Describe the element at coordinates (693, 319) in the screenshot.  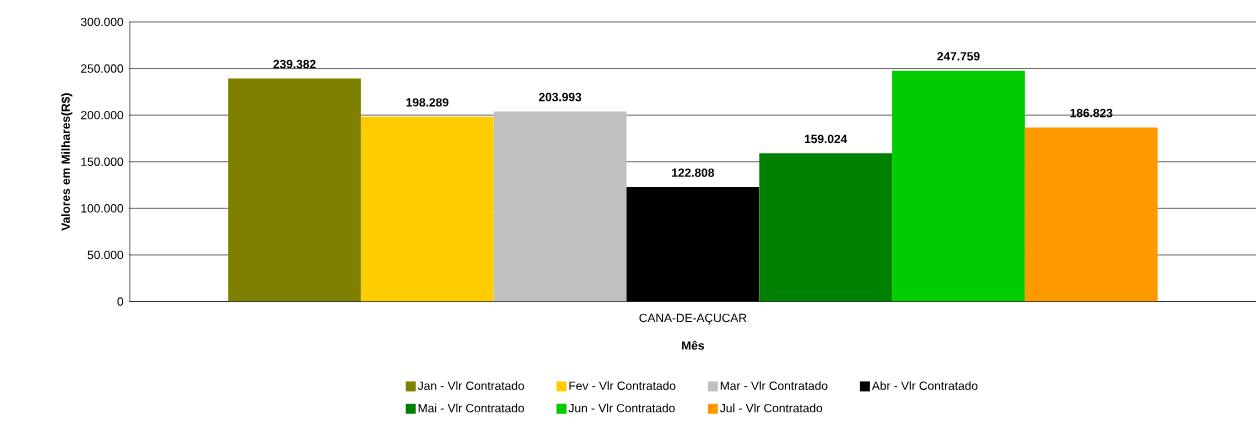
I see `x-tick-label: CANA-DE-AÇUCAR` at that location.